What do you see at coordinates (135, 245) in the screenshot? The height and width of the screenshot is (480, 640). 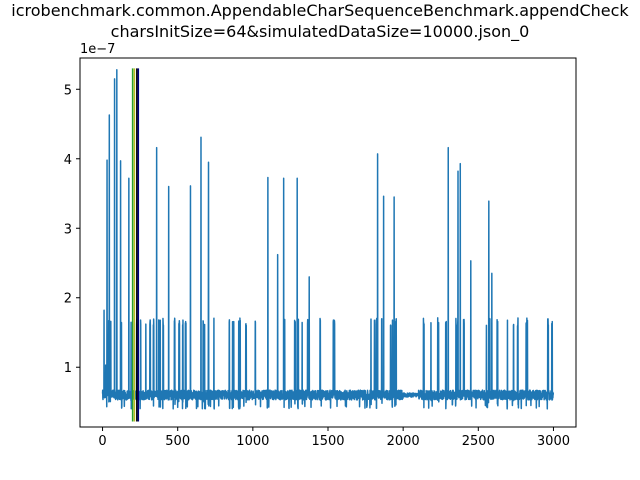 I see `vertical-markers` at bounding box center [135, 245].